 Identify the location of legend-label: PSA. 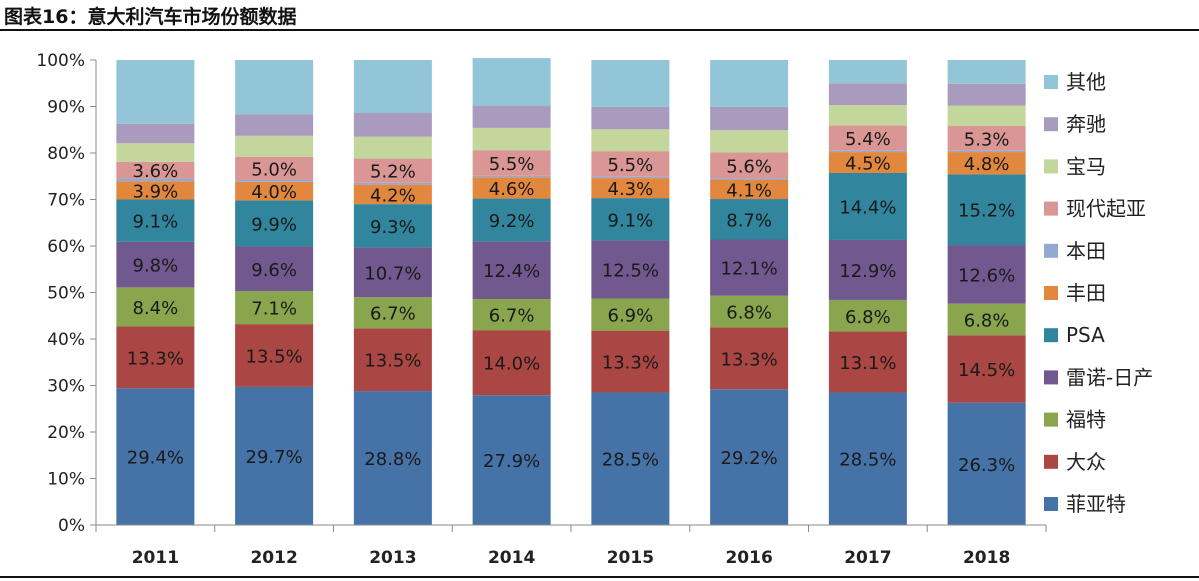
(1085, 335).